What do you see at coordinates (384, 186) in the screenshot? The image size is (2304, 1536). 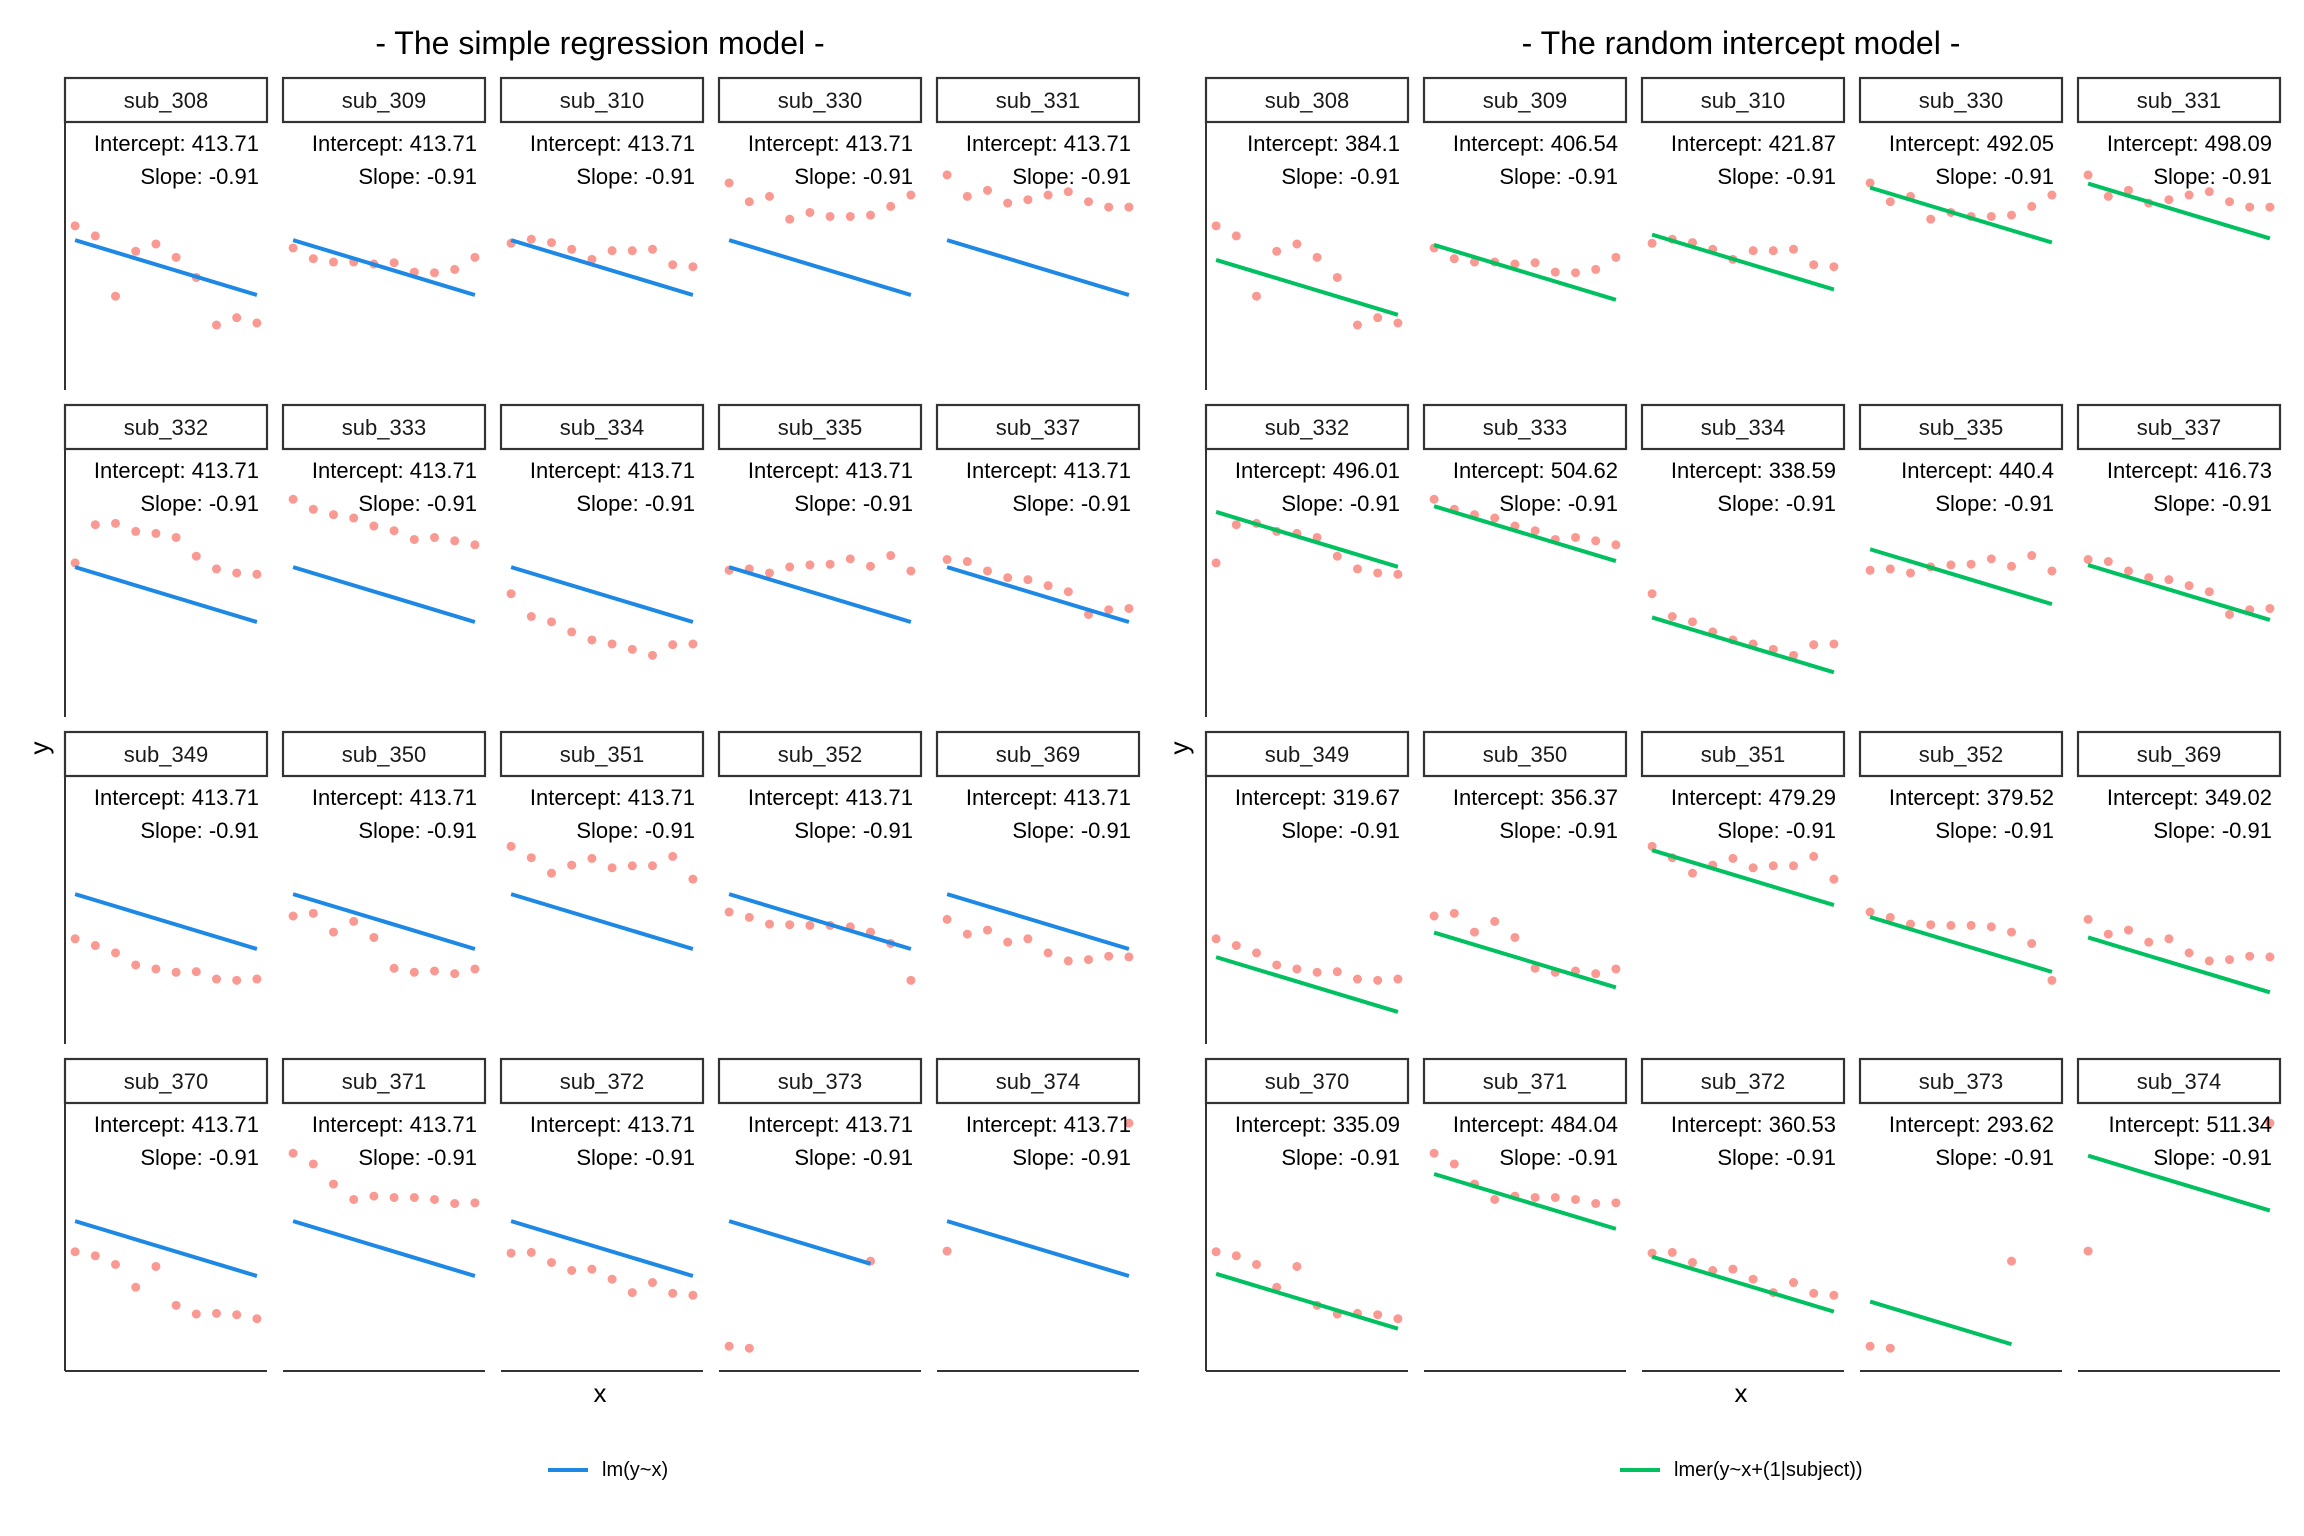 I see `facet-sub_309: sub_309 Intercept: 413.71 Slope: -0.91` at bounding box center [384, 186].